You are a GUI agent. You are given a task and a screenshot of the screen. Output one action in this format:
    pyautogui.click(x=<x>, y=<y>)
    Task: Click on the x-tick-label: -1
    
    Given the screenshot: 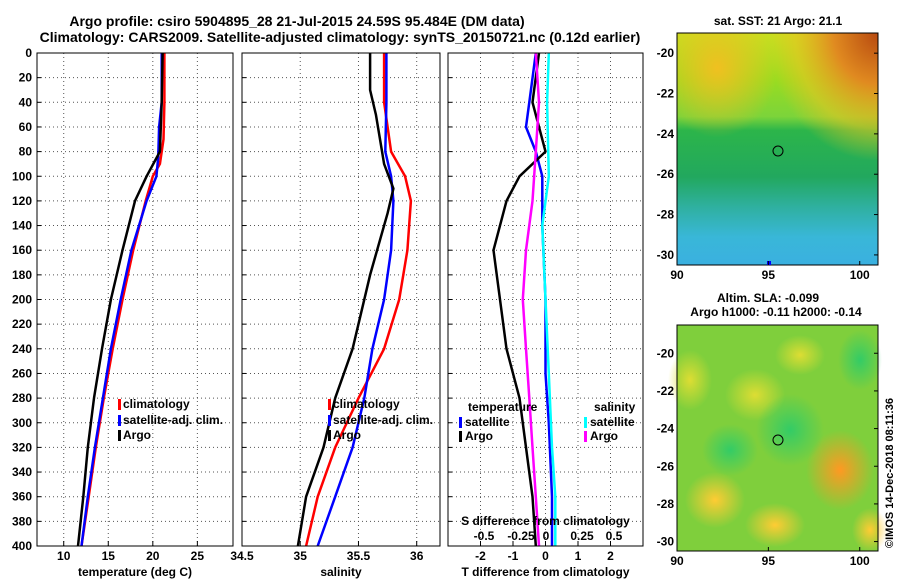 What is the action you would take?
    pyautogui.click(x=513, y=556)
    